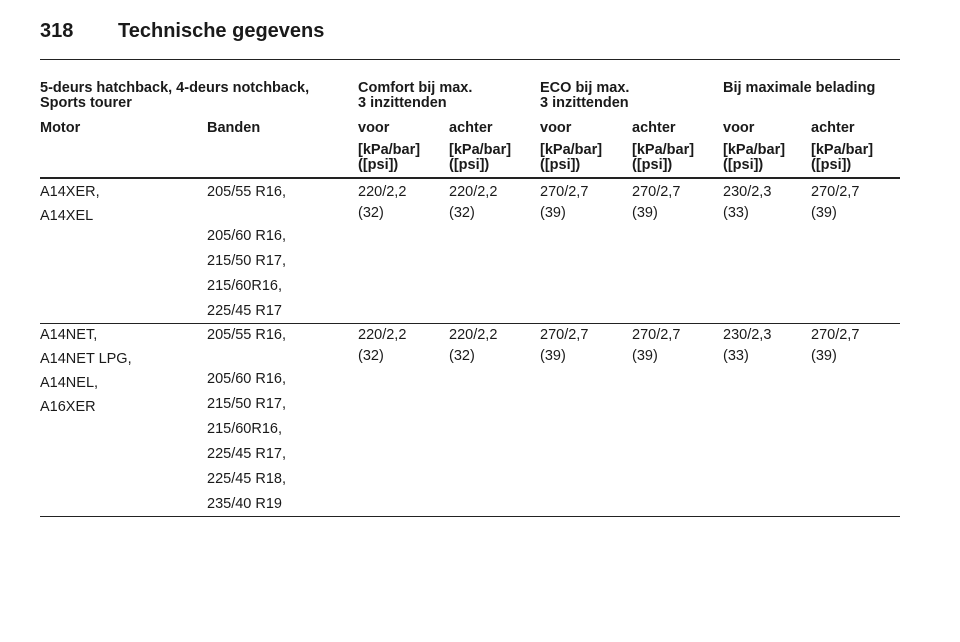 This screenshot has width=960, height=642. Describe the element at coordinates (221, 31) in the screenshot. I see `page-title: Technische gegevens` at that location.